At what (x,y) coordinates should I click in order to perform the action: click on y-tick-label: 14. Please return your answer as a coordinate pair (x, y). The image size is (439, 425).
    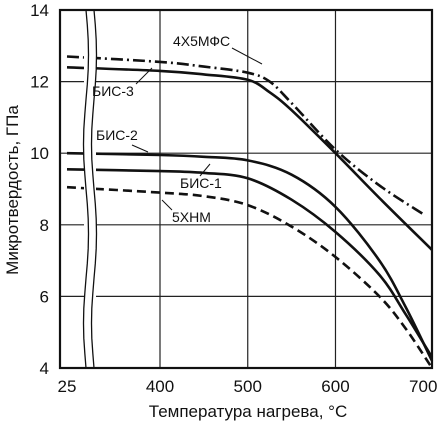
    Looking at the image, I should click on (39, 10).